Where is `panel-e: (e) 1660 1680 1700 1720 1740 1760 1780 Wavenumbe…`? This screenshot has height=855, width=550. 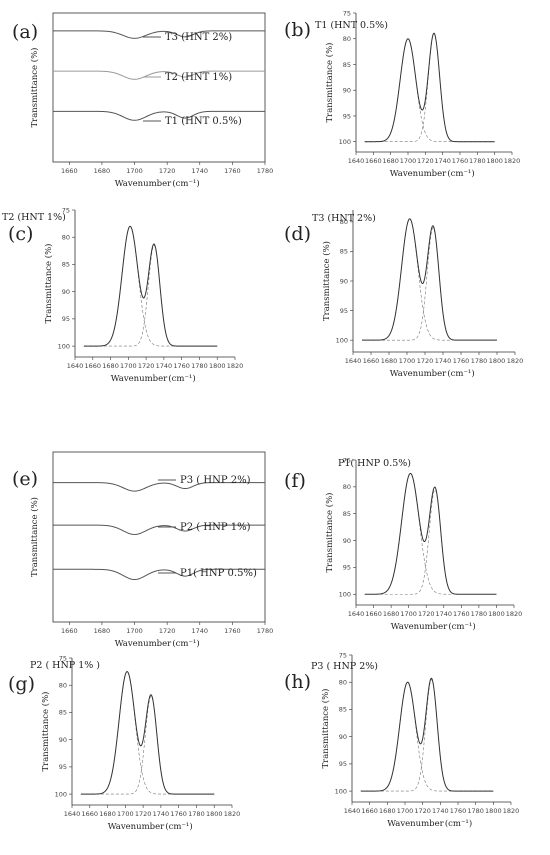
panel-e: (e) 1660 1680 1700 1720 1740 1760 1780 Wavenumbe… is located at coordinates (142, 550).